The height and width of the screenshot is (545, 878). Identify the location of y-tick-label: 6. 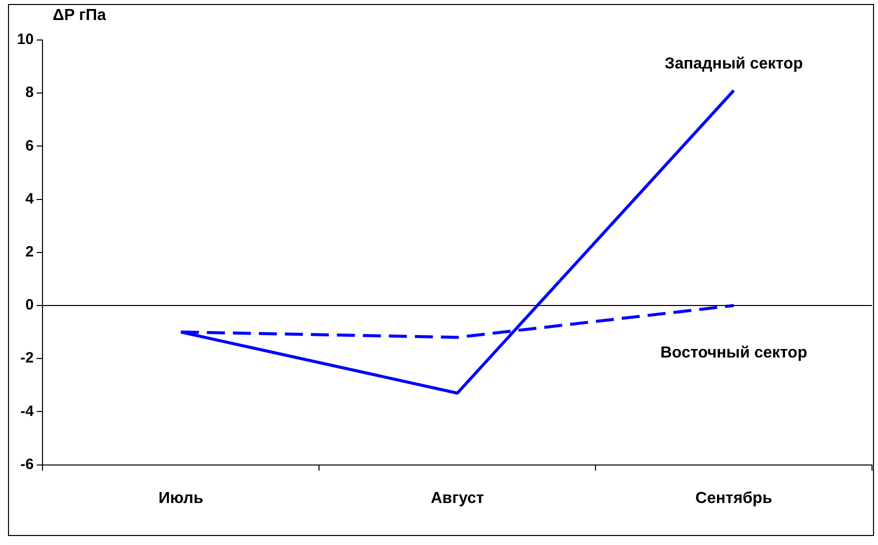
(29, 145).